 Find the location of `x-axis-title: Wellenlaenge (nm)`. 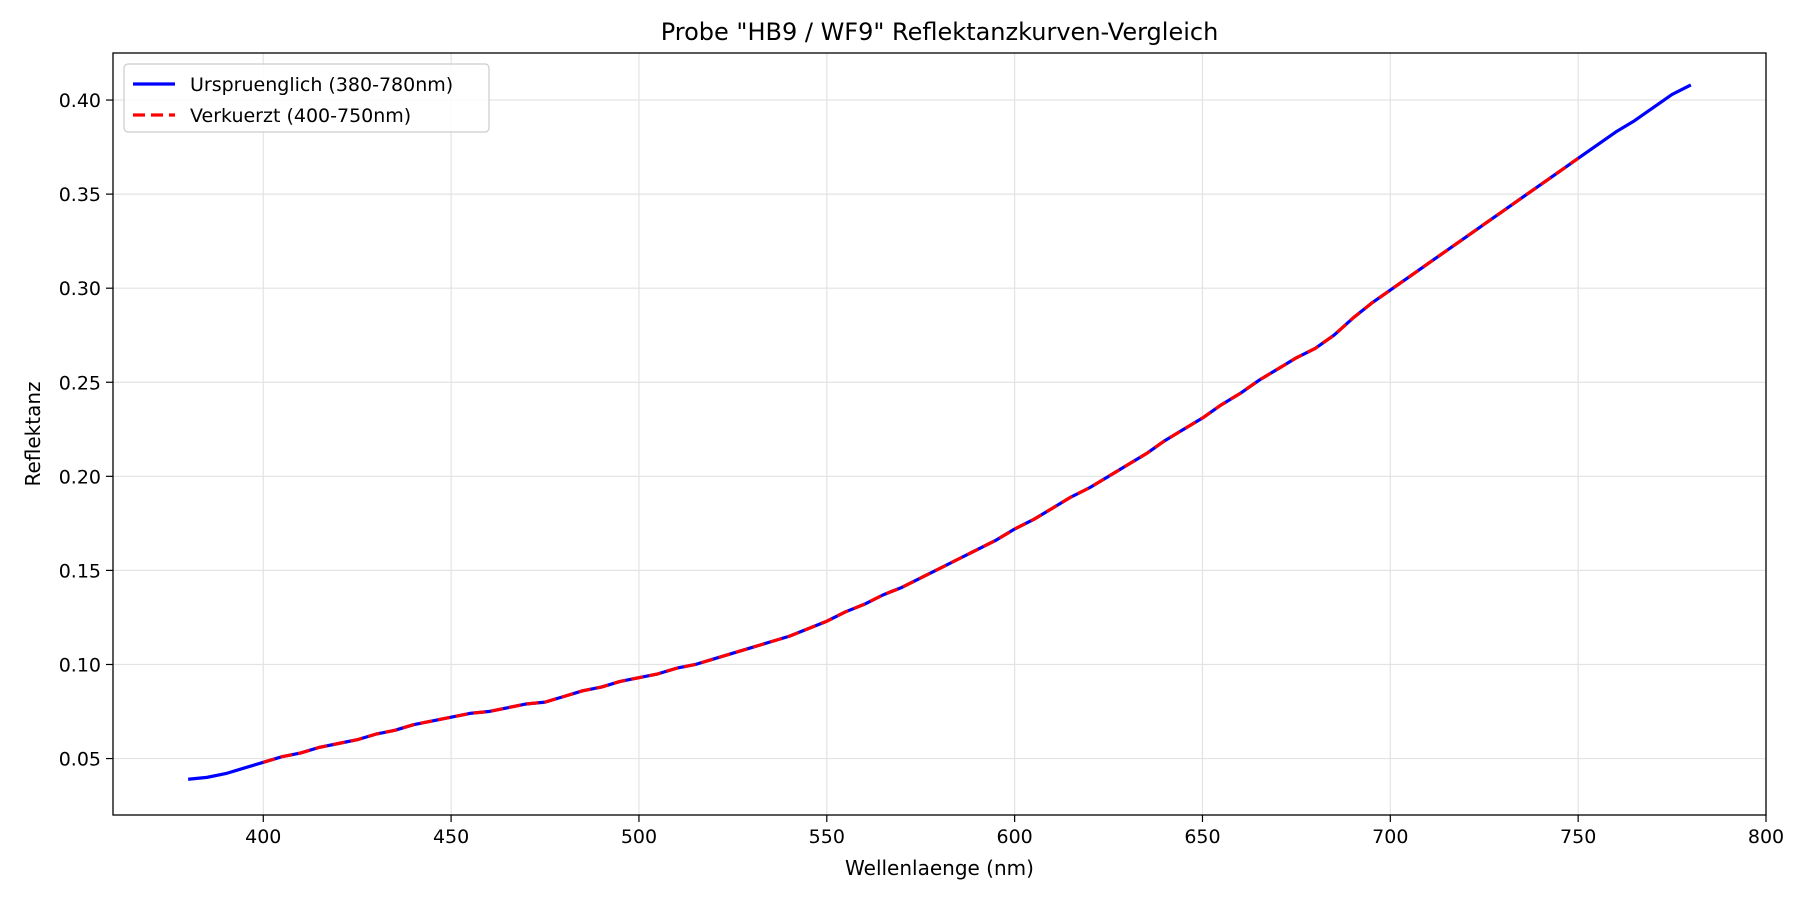

x-axis-title: Wellenlaenge (nm) is located at coordinates (939, 868).